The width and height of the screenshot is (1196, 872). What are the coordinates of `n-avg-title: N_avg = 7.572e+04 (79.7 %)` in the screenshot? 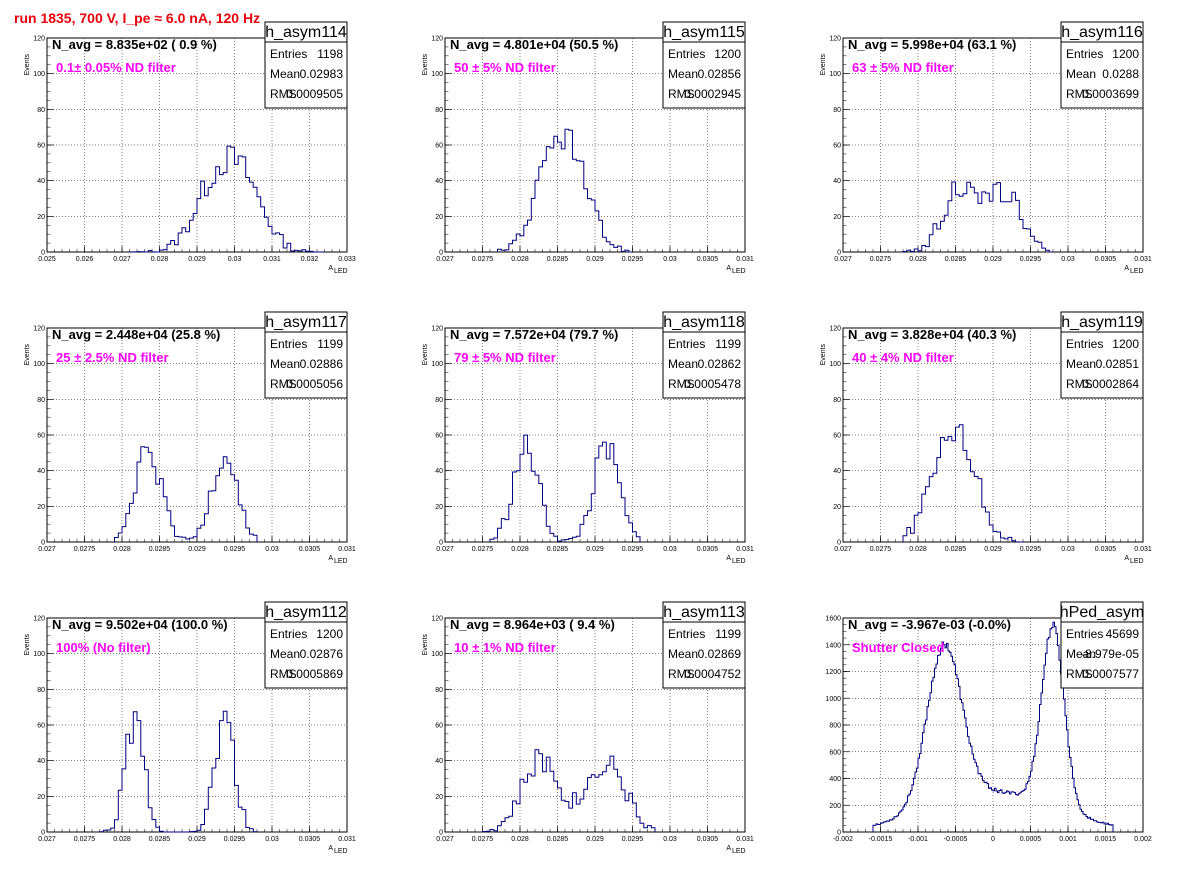 It's located at (534, 334).